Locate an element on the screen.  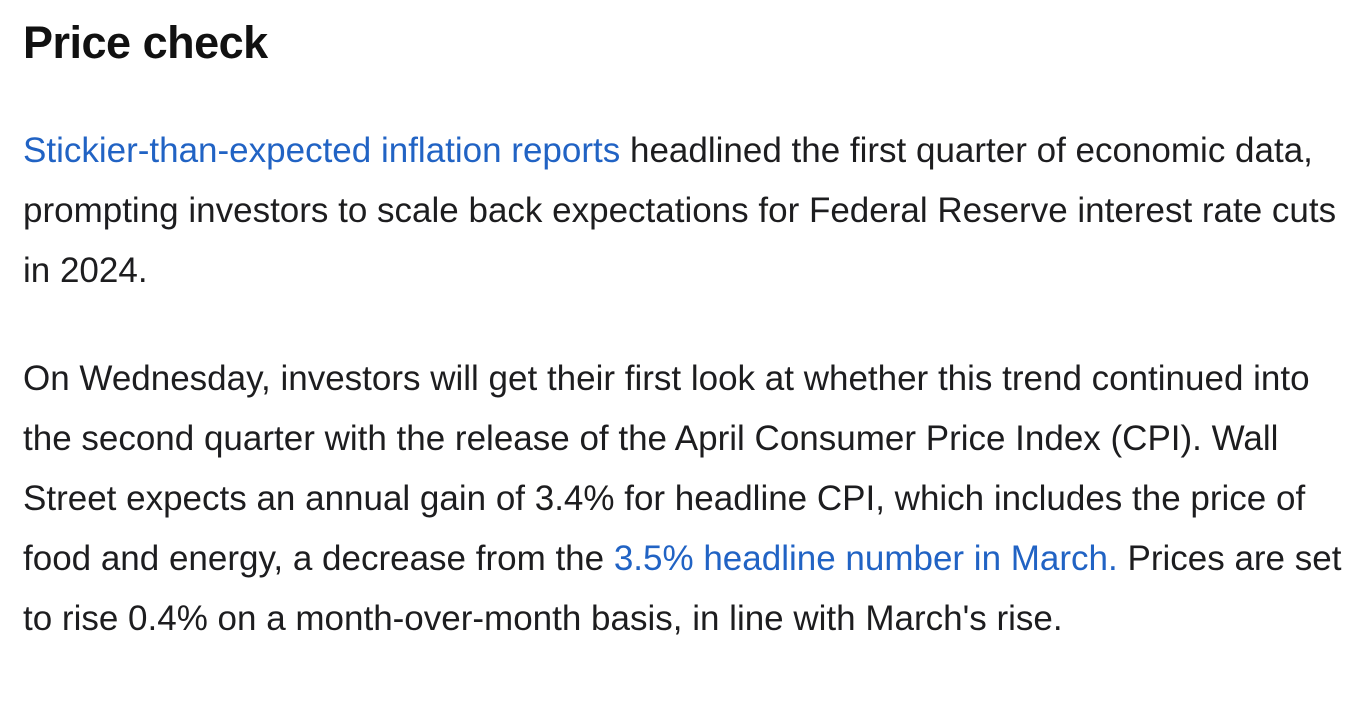
link-march-headline-number: 3.5% headline number in March. is located at coordinates (865, 558).